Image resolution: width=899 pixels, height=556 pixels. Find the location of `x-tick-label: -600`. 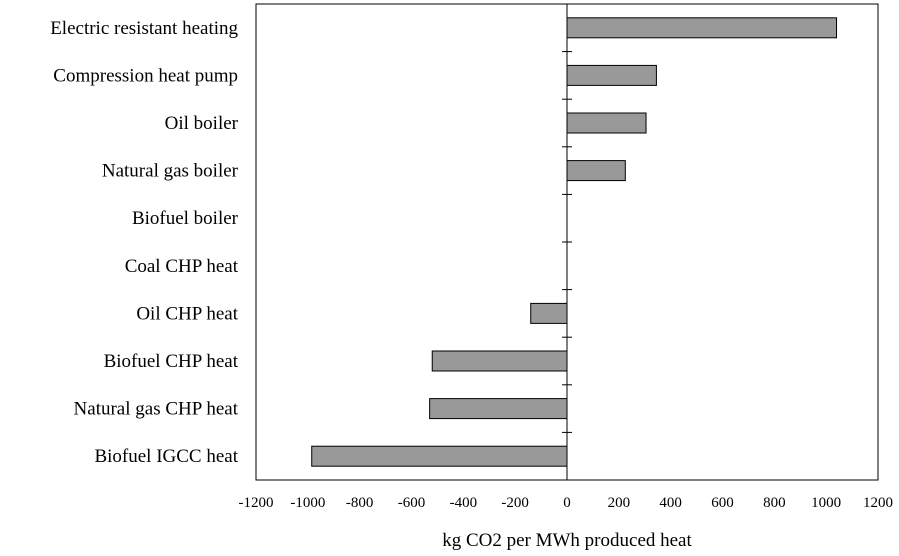

x-tick-label: -600 is located at coordinates (412, 503).